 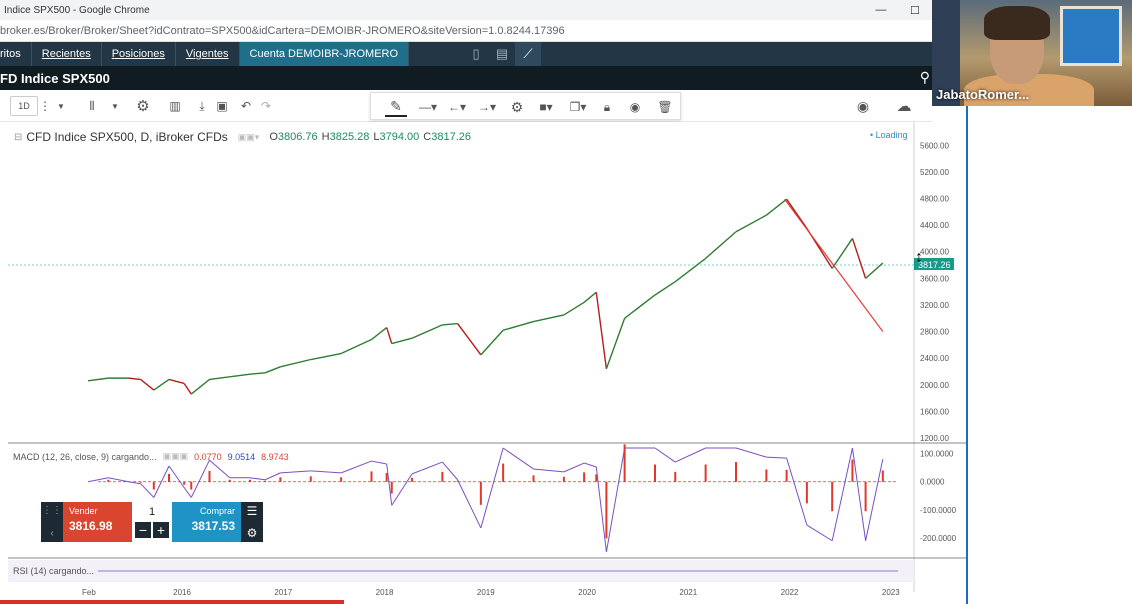 I want to click on line-start-icon: ←▾, so click(x=457, y=107).